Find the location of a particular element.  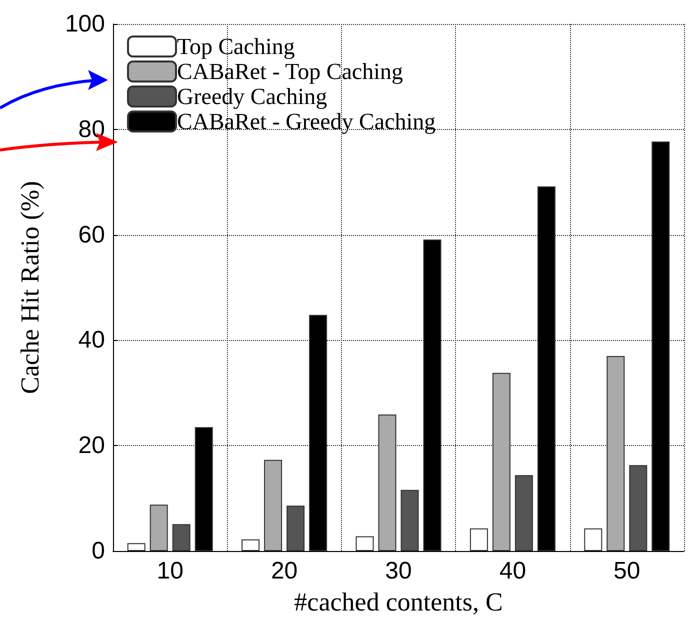

x-tick-label: 50 is located at coordinates (627, 571).